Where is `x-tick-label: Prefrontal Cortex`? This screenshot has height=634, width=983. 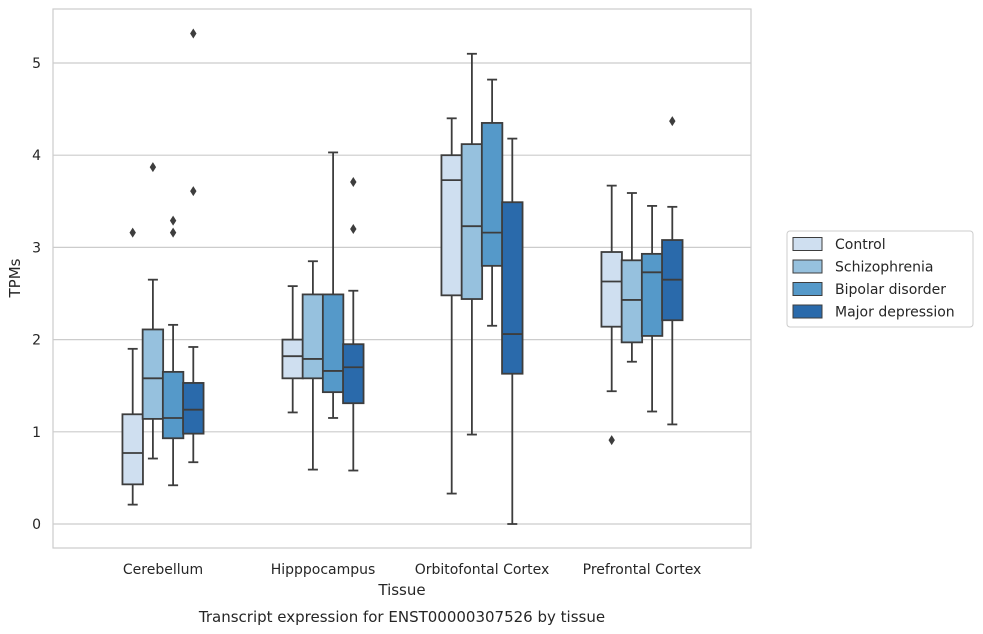 x-tick-label: Prefrontal Cortex is located at coordinates (642, 570).